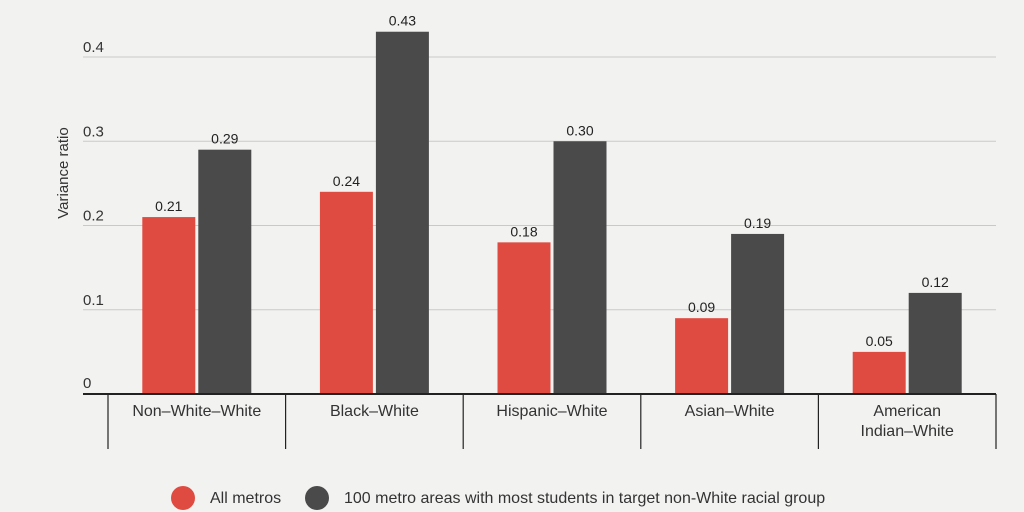 The width and height of the screenshot is (1024, 512). What do you see at coordinates (168, 206) in the screenshot?
I see `data-label: 0.21` at bounding box center [168, 206].